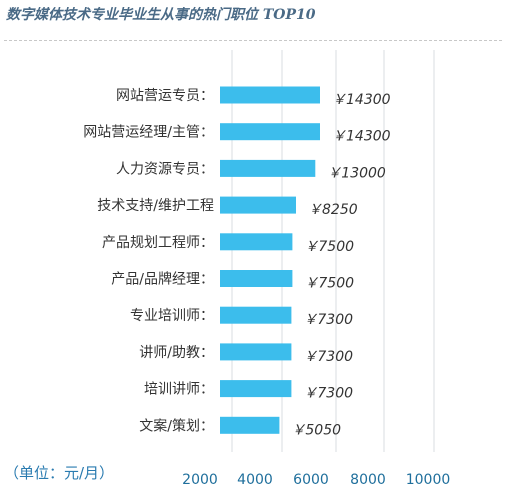 This screenshot has width=508, height=500. What do you see at coordinates (165, 169) in the screenshot?
I see `category-label: 人力资源专员：` at bounding box center [165, 169].